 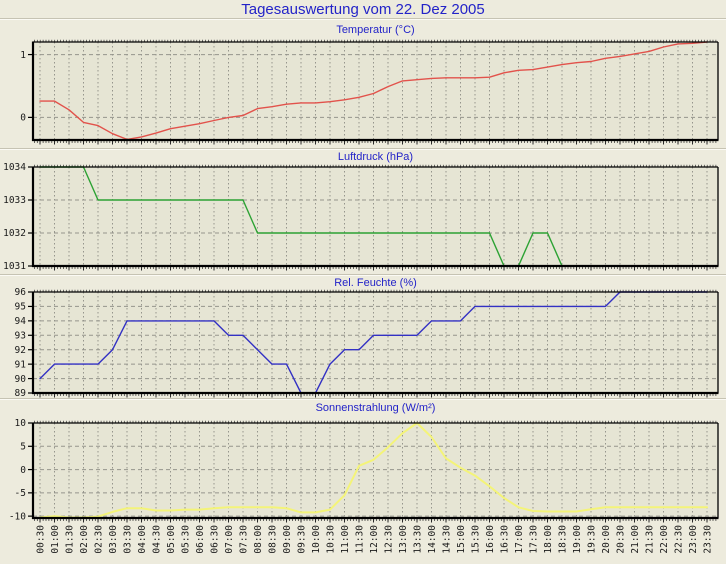 I want to click on svg-text: 90, so click(x=21, y=379).